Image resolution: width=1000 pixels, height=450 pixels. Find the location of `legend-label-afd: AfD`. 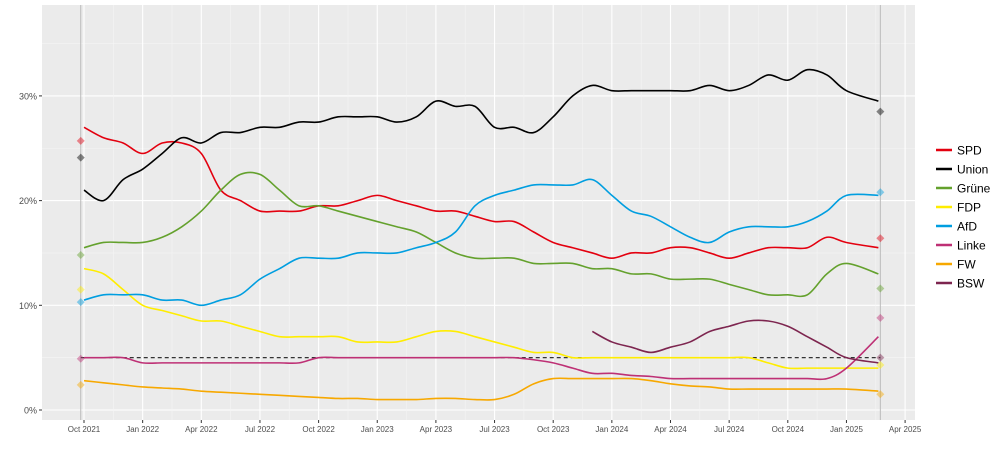

legend-label-afd: AfD is located at coordinates (967, 227).